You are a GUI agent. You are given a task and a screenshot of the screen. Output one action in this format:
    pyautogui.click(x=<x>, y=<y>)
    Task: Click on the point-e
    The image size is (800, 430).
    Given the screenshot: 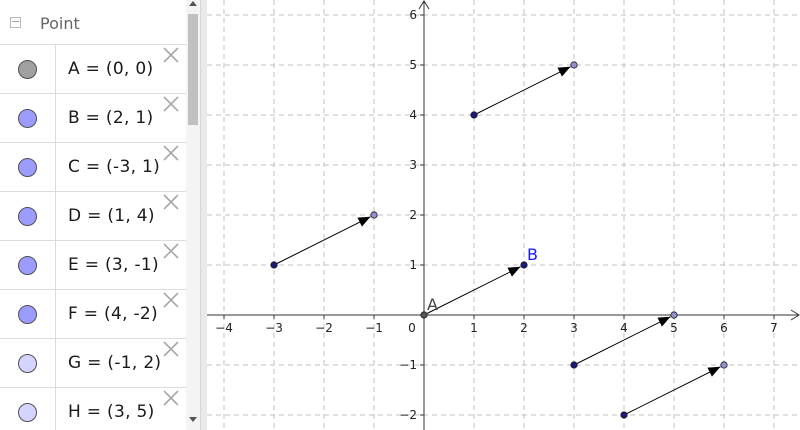 What is the action you would take?
    pyautogui.click(x=574, y=365)
    